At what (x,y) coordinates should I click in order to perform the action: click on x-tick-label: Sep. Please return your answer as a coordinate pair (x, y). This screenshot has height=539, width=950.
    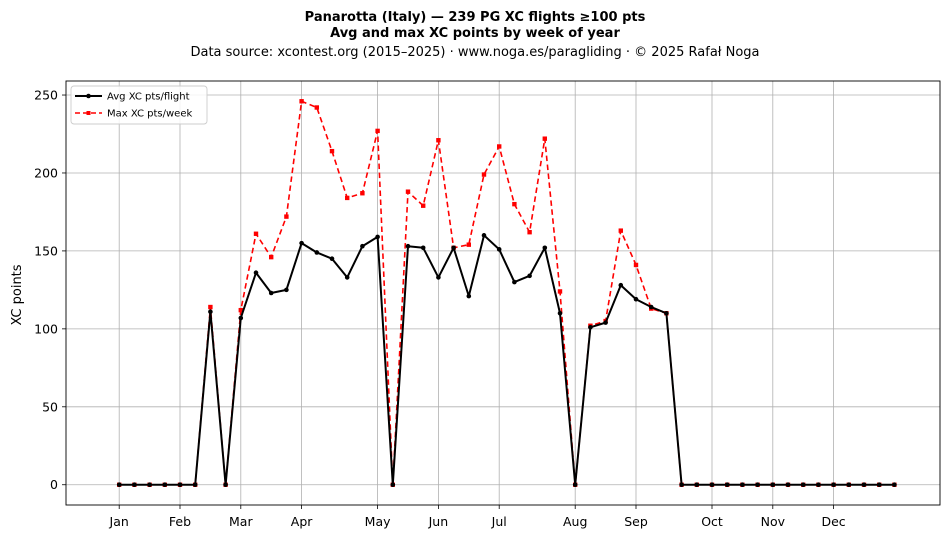
    Looking at the image, I should click on (636, 521).